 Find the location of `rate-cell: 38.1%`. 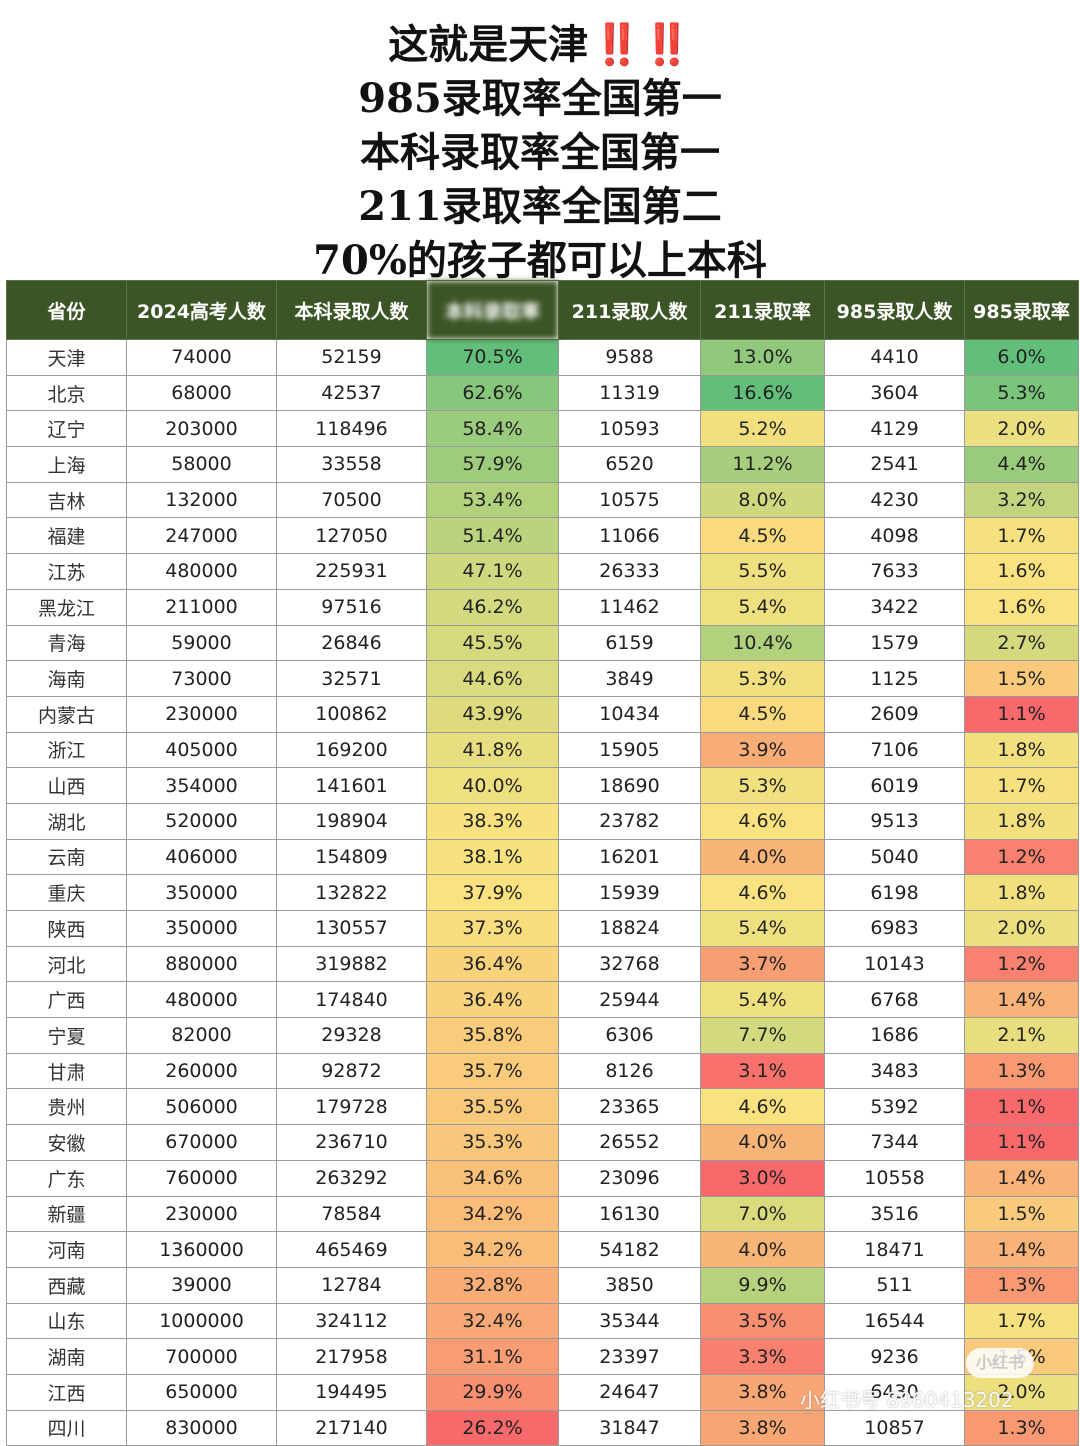

rate-cell: 38.1% is located at coordinates (492, 857).